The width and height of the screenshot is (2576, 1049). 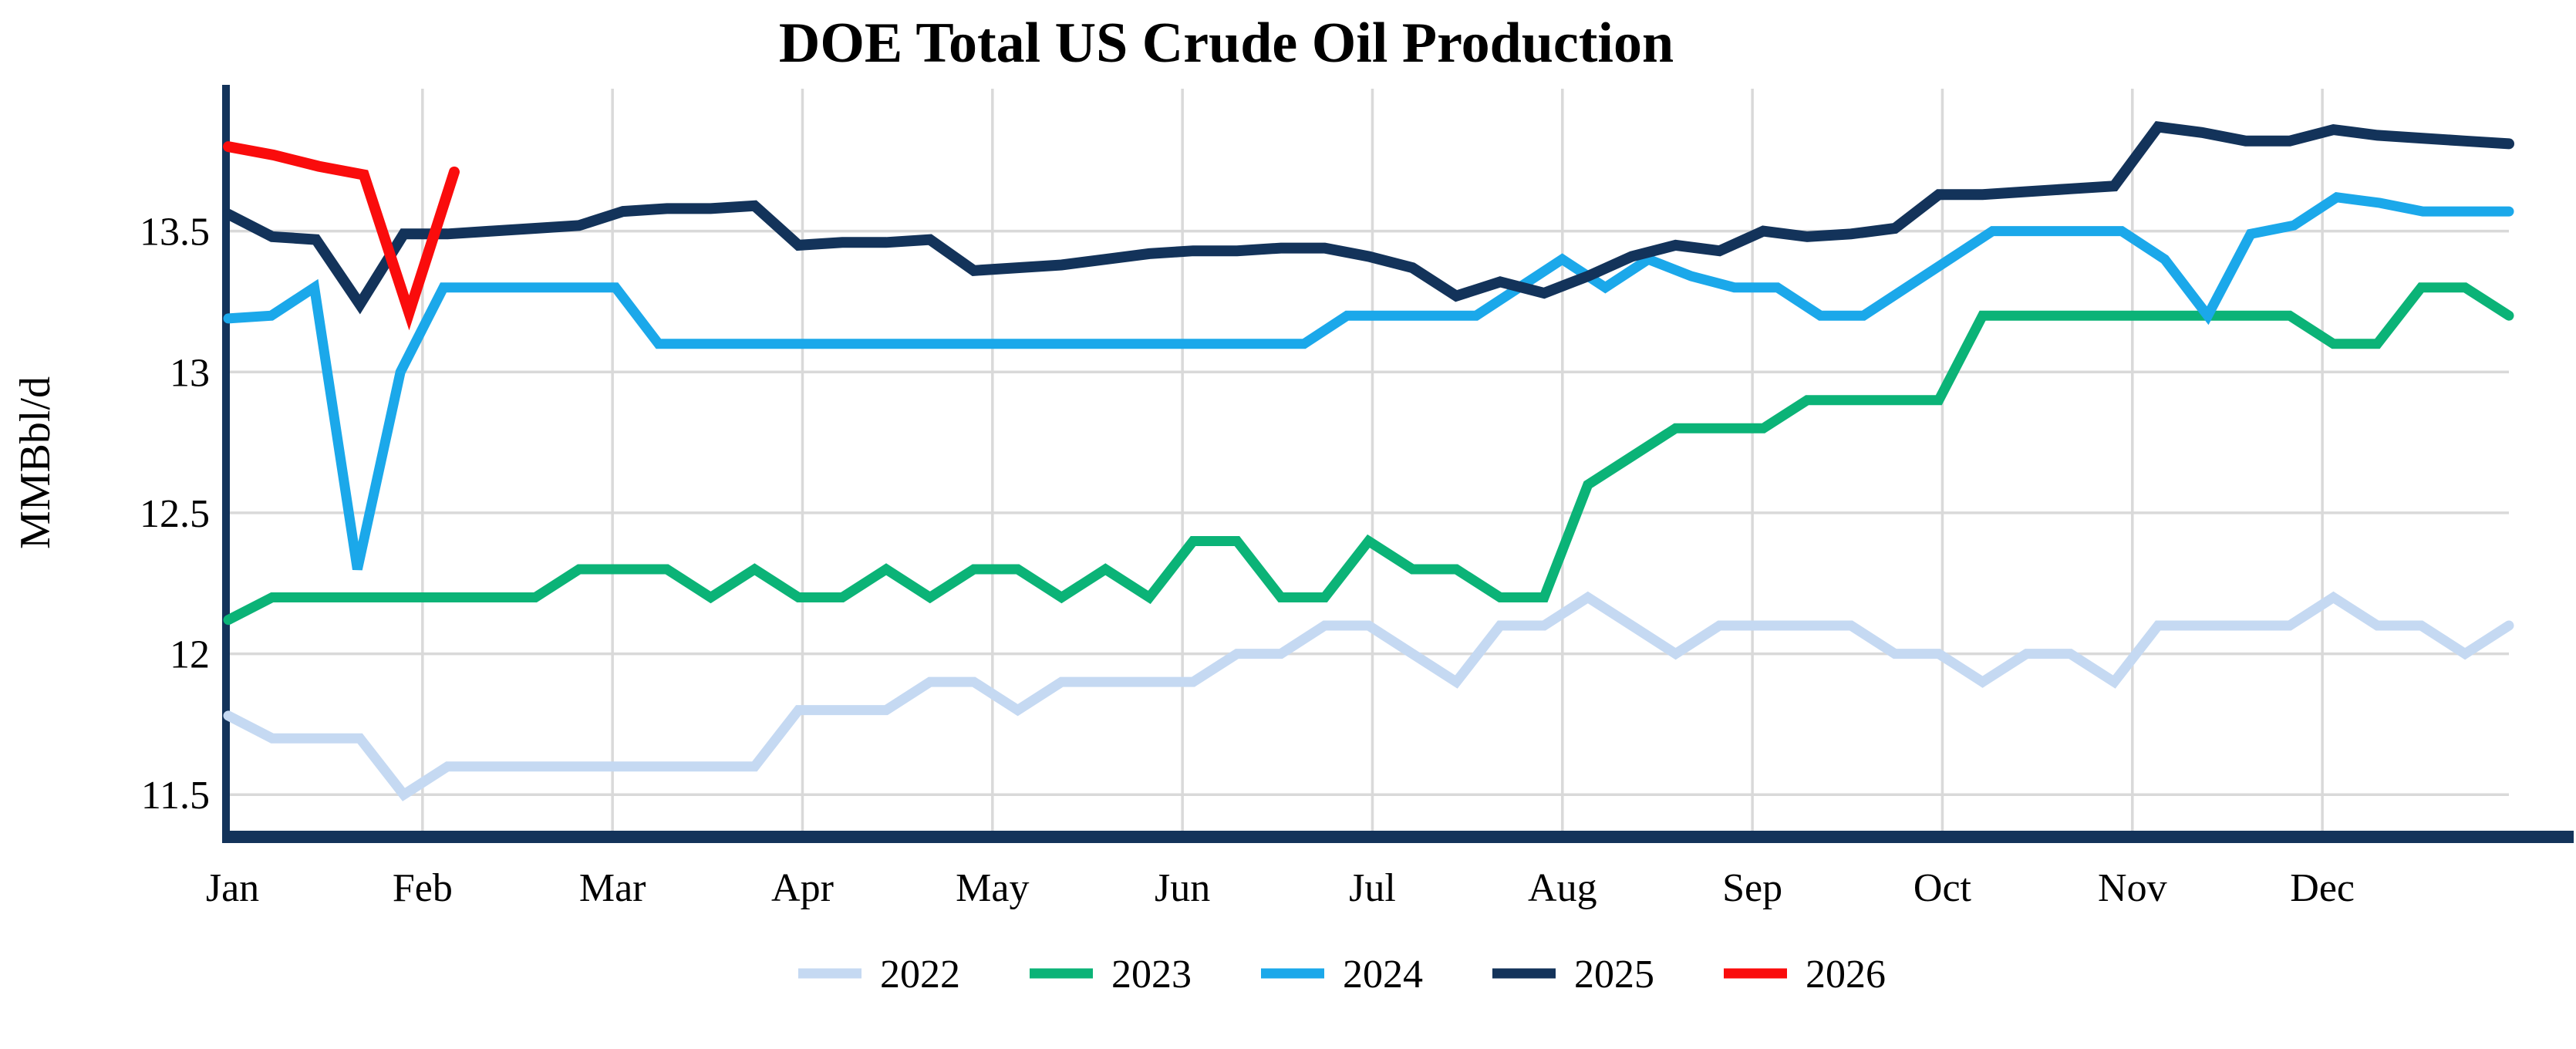 What do you see at coordinates (341, 236) in the screenshot?
I see `series-line-2026` at bounding box center [341, 236].